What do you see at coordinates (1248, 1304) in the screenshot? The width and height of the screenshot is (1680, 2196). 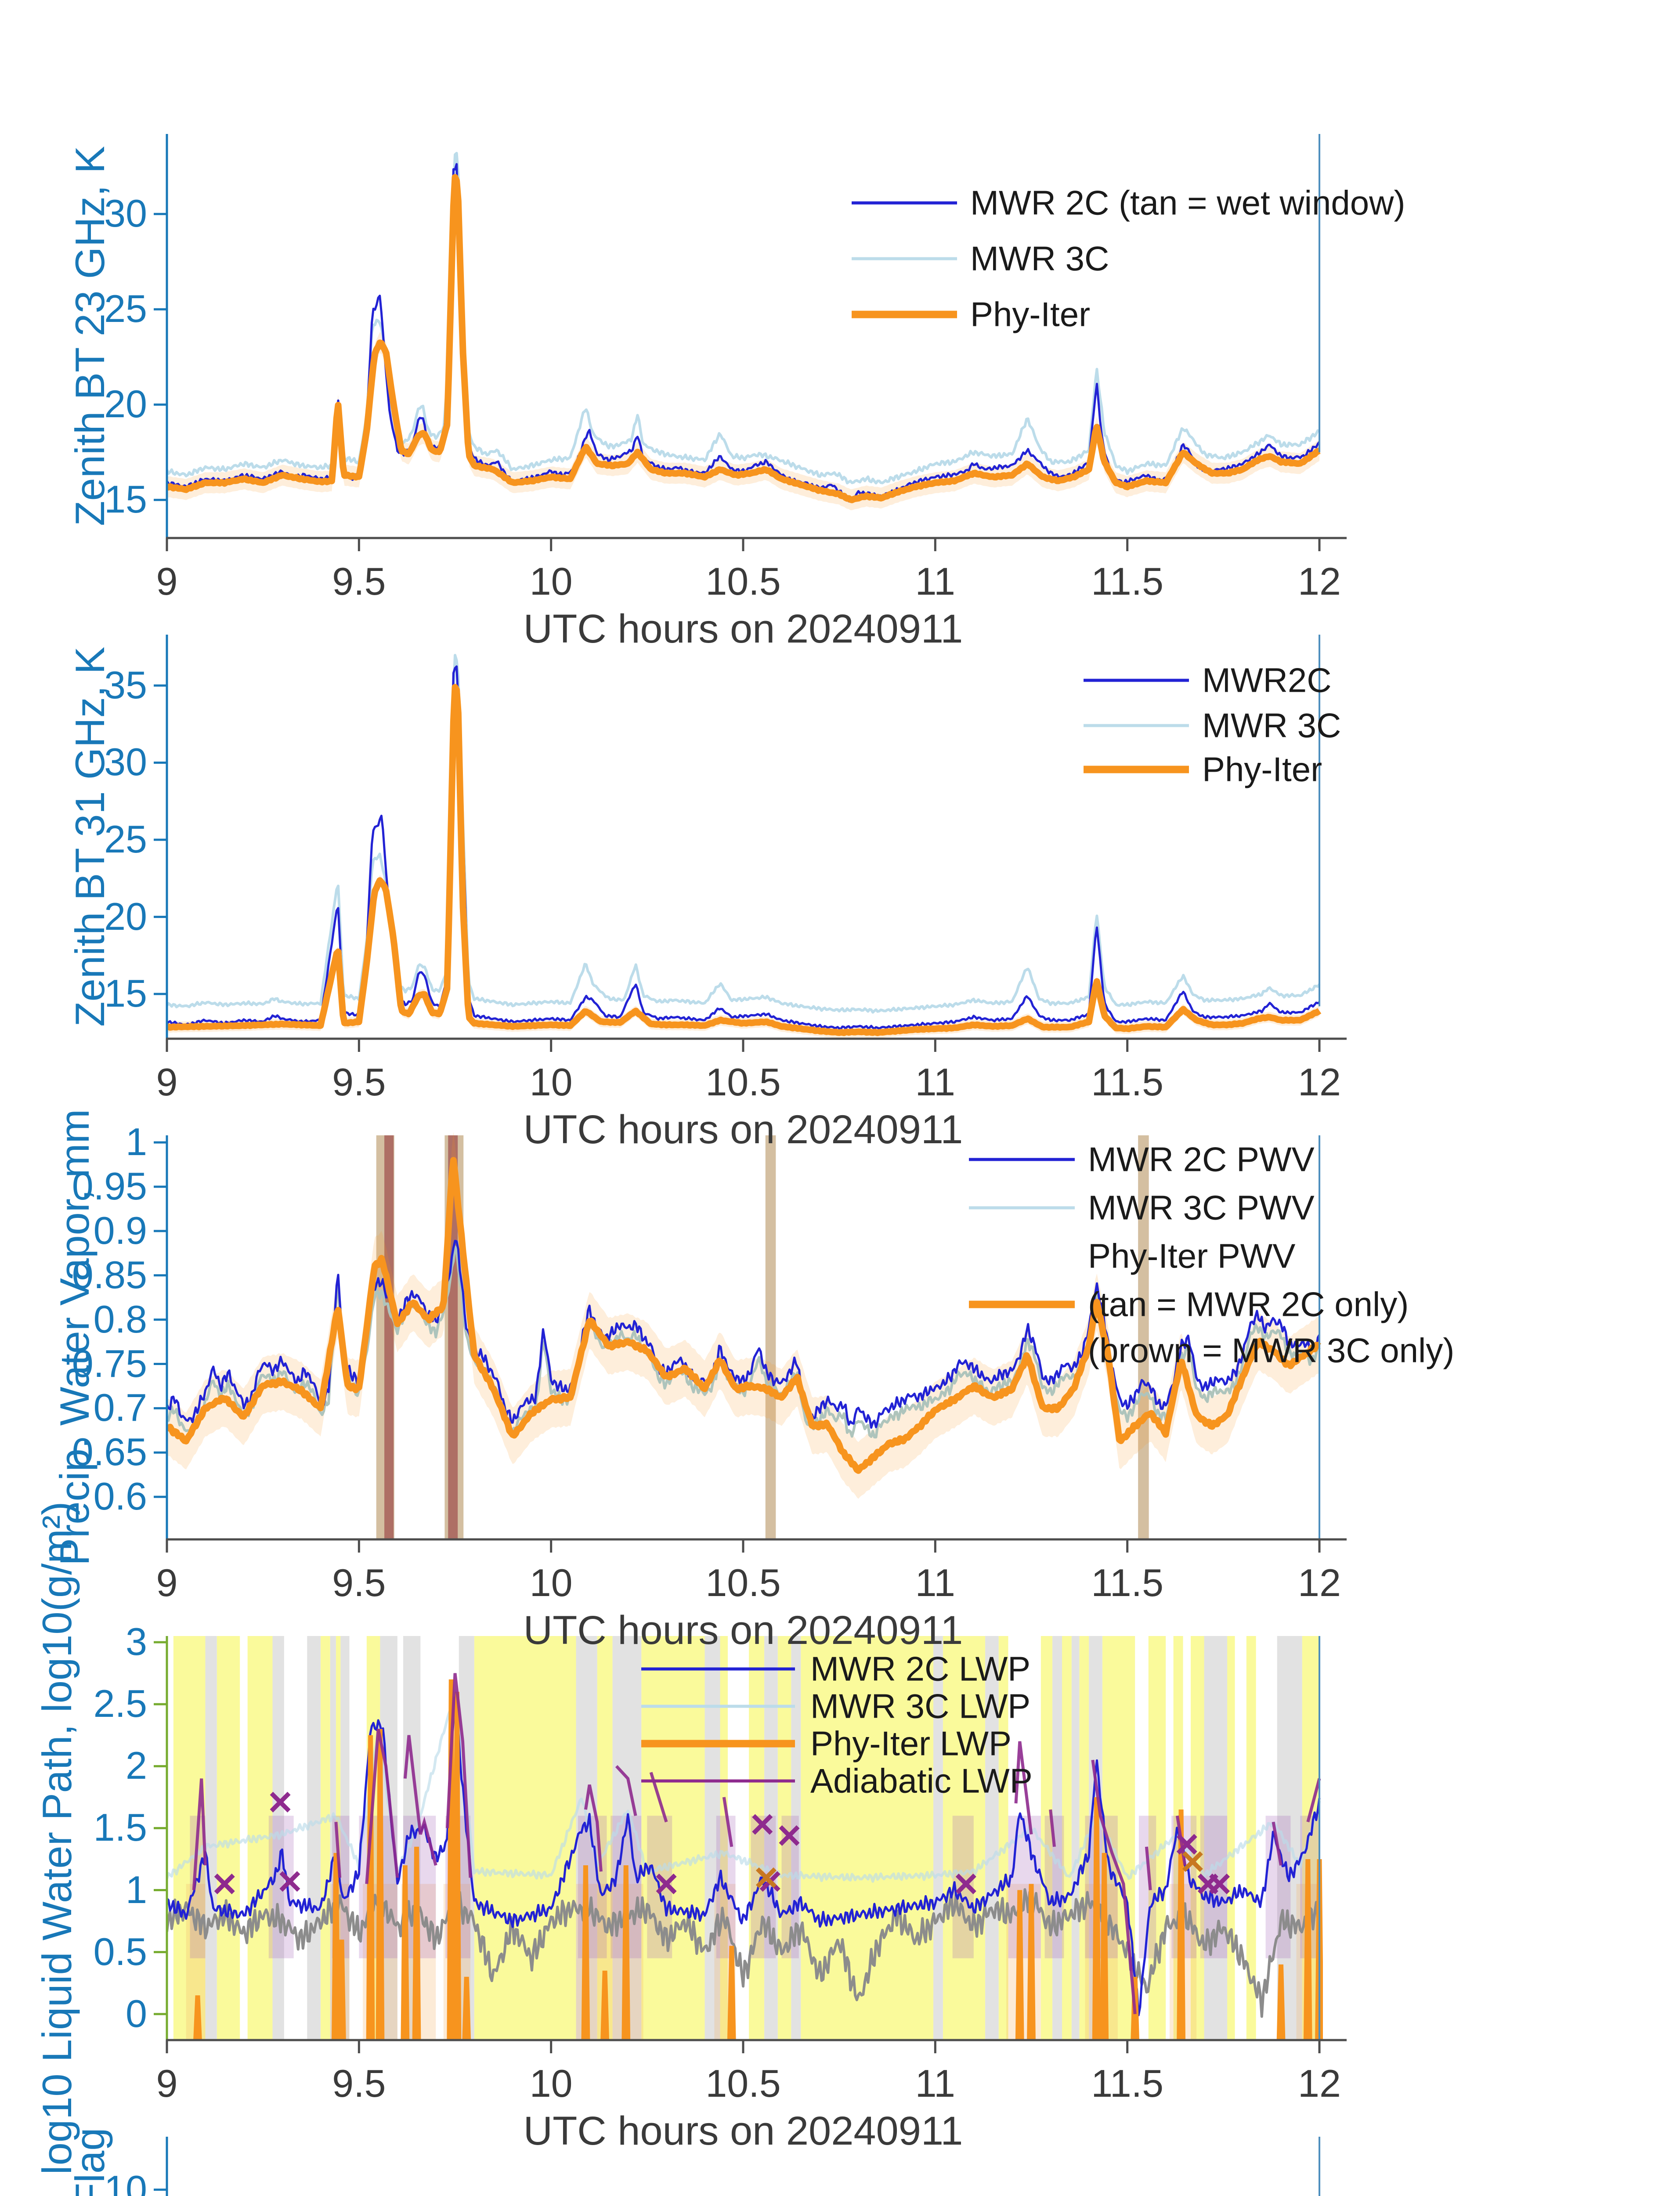 I see `legend-label: (tan = MWR 2C only)` at bounding box center [1248, 1304].